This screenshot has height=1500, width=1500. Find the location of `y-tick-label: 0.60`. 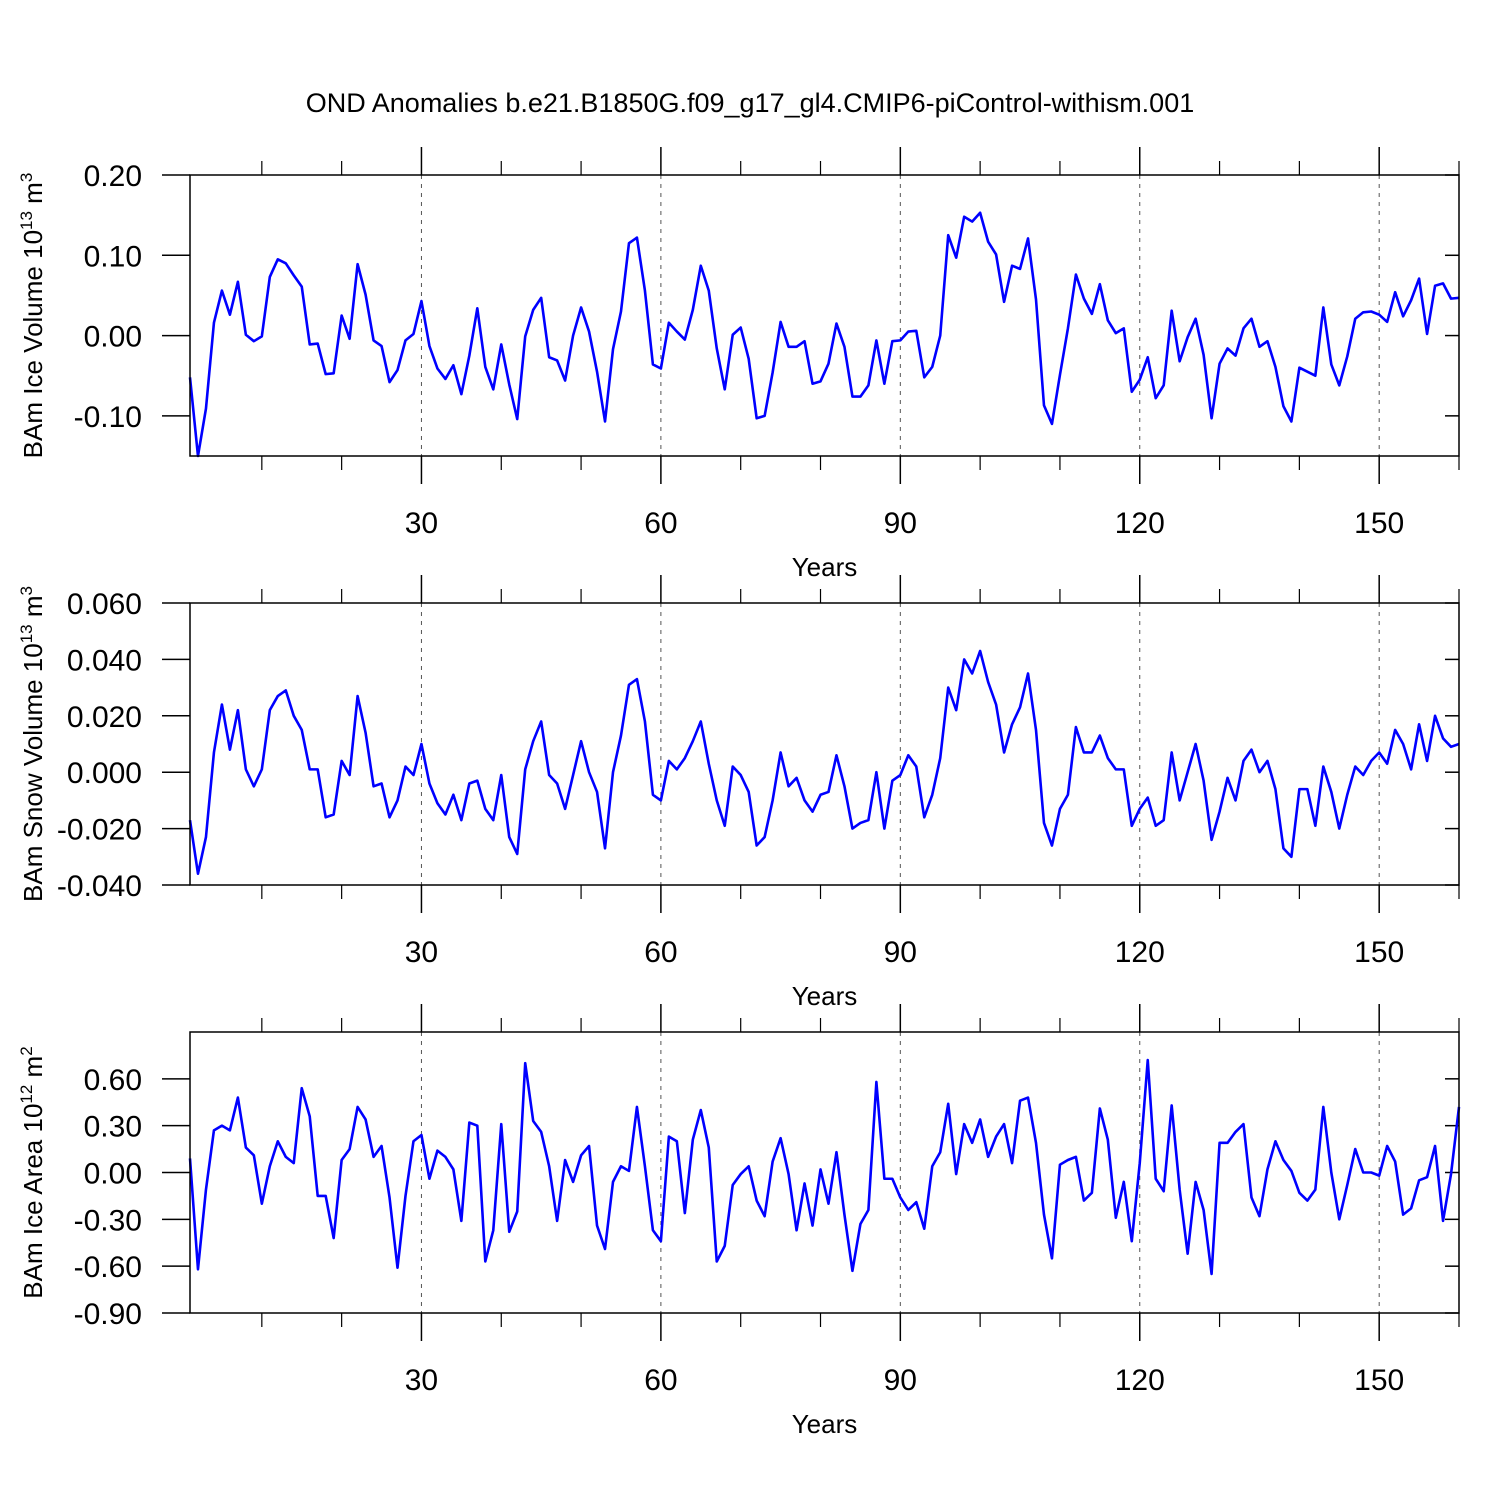

y-tick-label: 0.60 is located at coordinates (113, 1080).